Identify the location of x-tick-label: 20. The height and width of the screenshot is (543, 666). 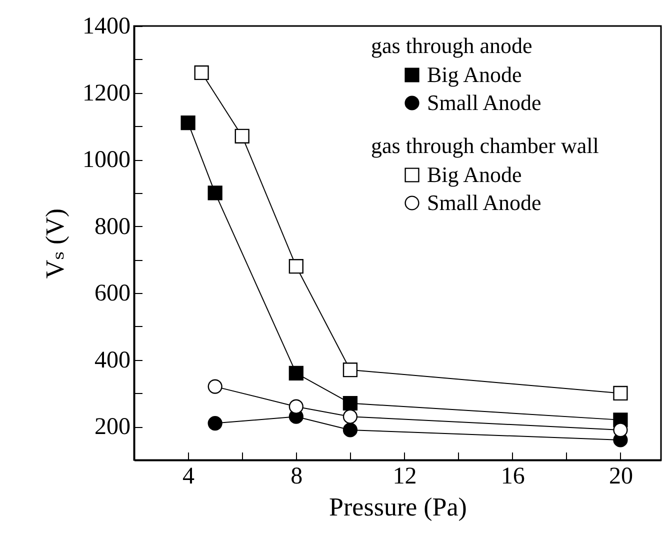
(620, 477).